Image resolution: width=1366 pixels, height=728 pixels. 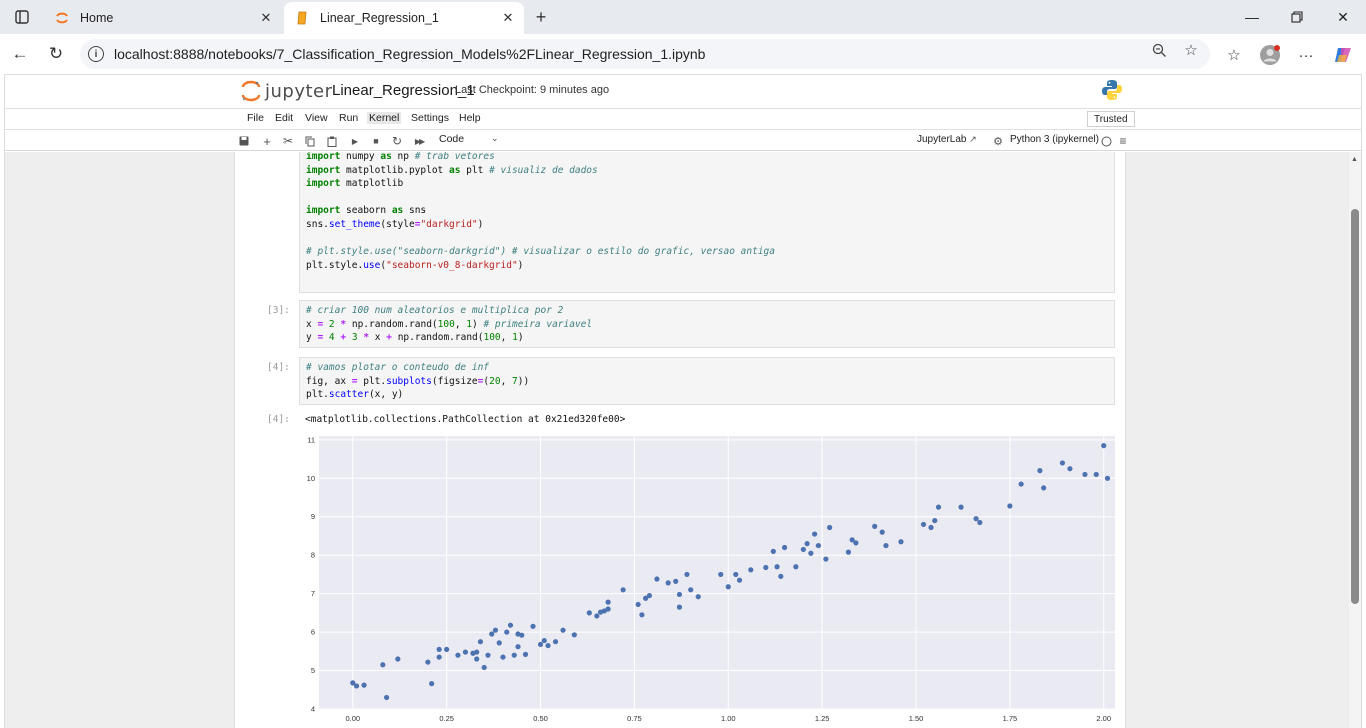 I want to click on back-icon: ←, so click(x=20, y=53).